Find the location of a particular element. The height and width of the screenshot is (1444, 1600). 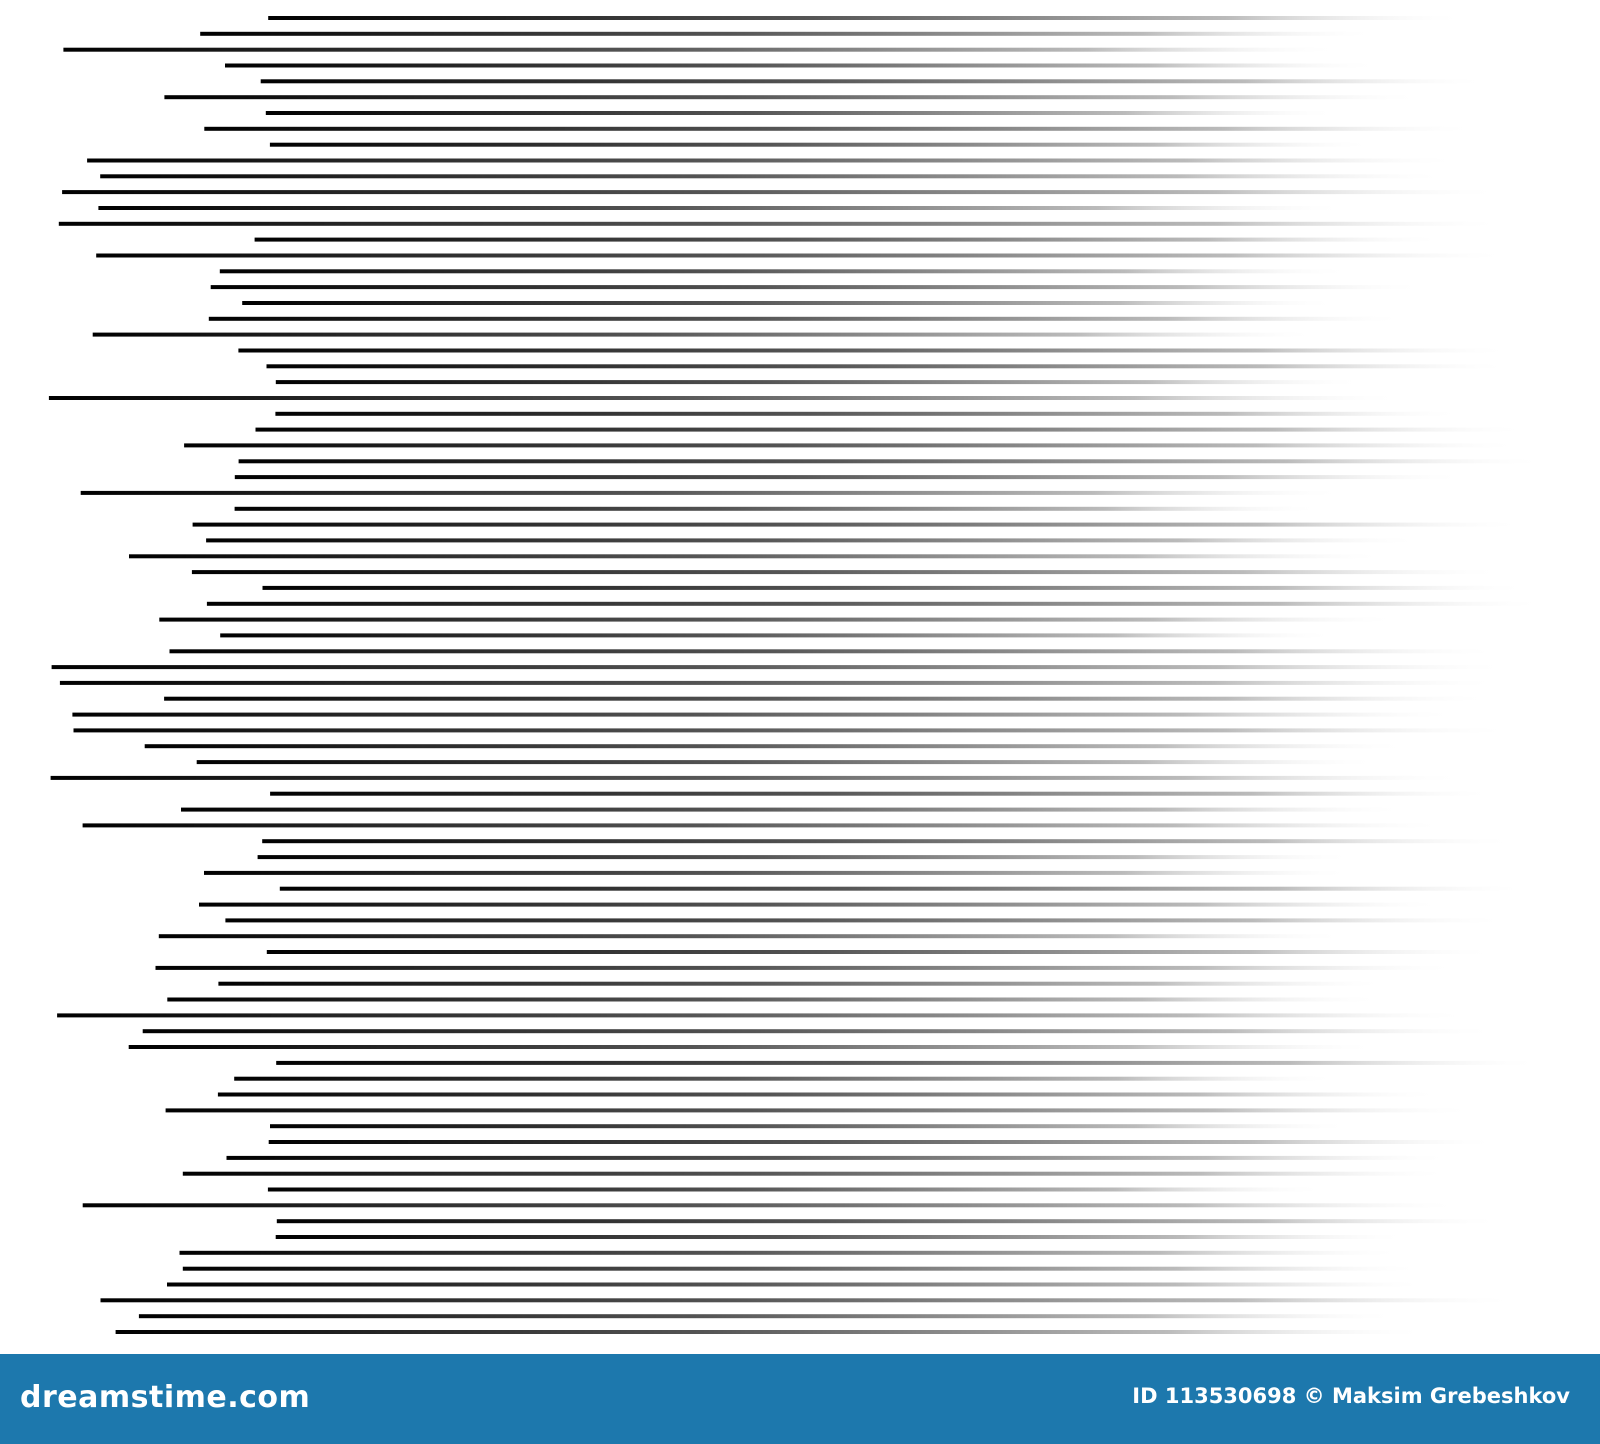

logo: dreamstime.com is located at coordinates (165, 1397).